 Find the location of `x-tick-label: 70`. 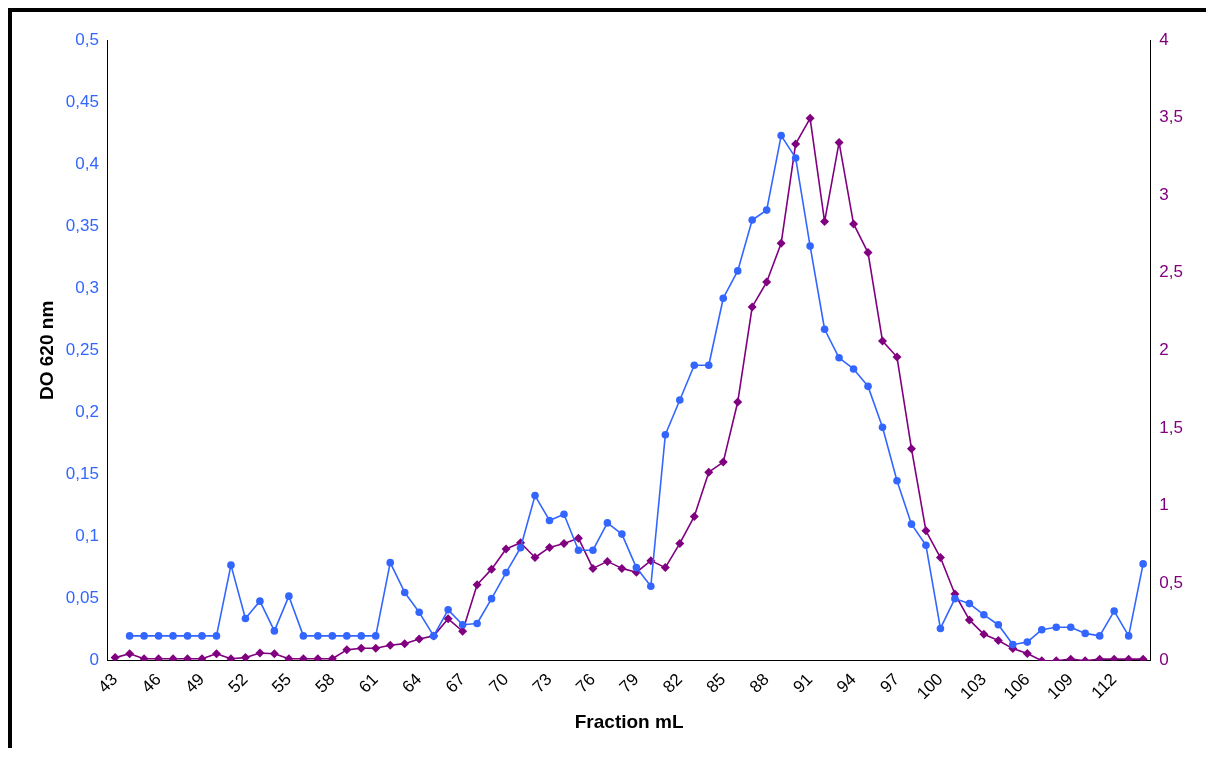

x-tick-label: 70 is located at coordinates (499, 683).